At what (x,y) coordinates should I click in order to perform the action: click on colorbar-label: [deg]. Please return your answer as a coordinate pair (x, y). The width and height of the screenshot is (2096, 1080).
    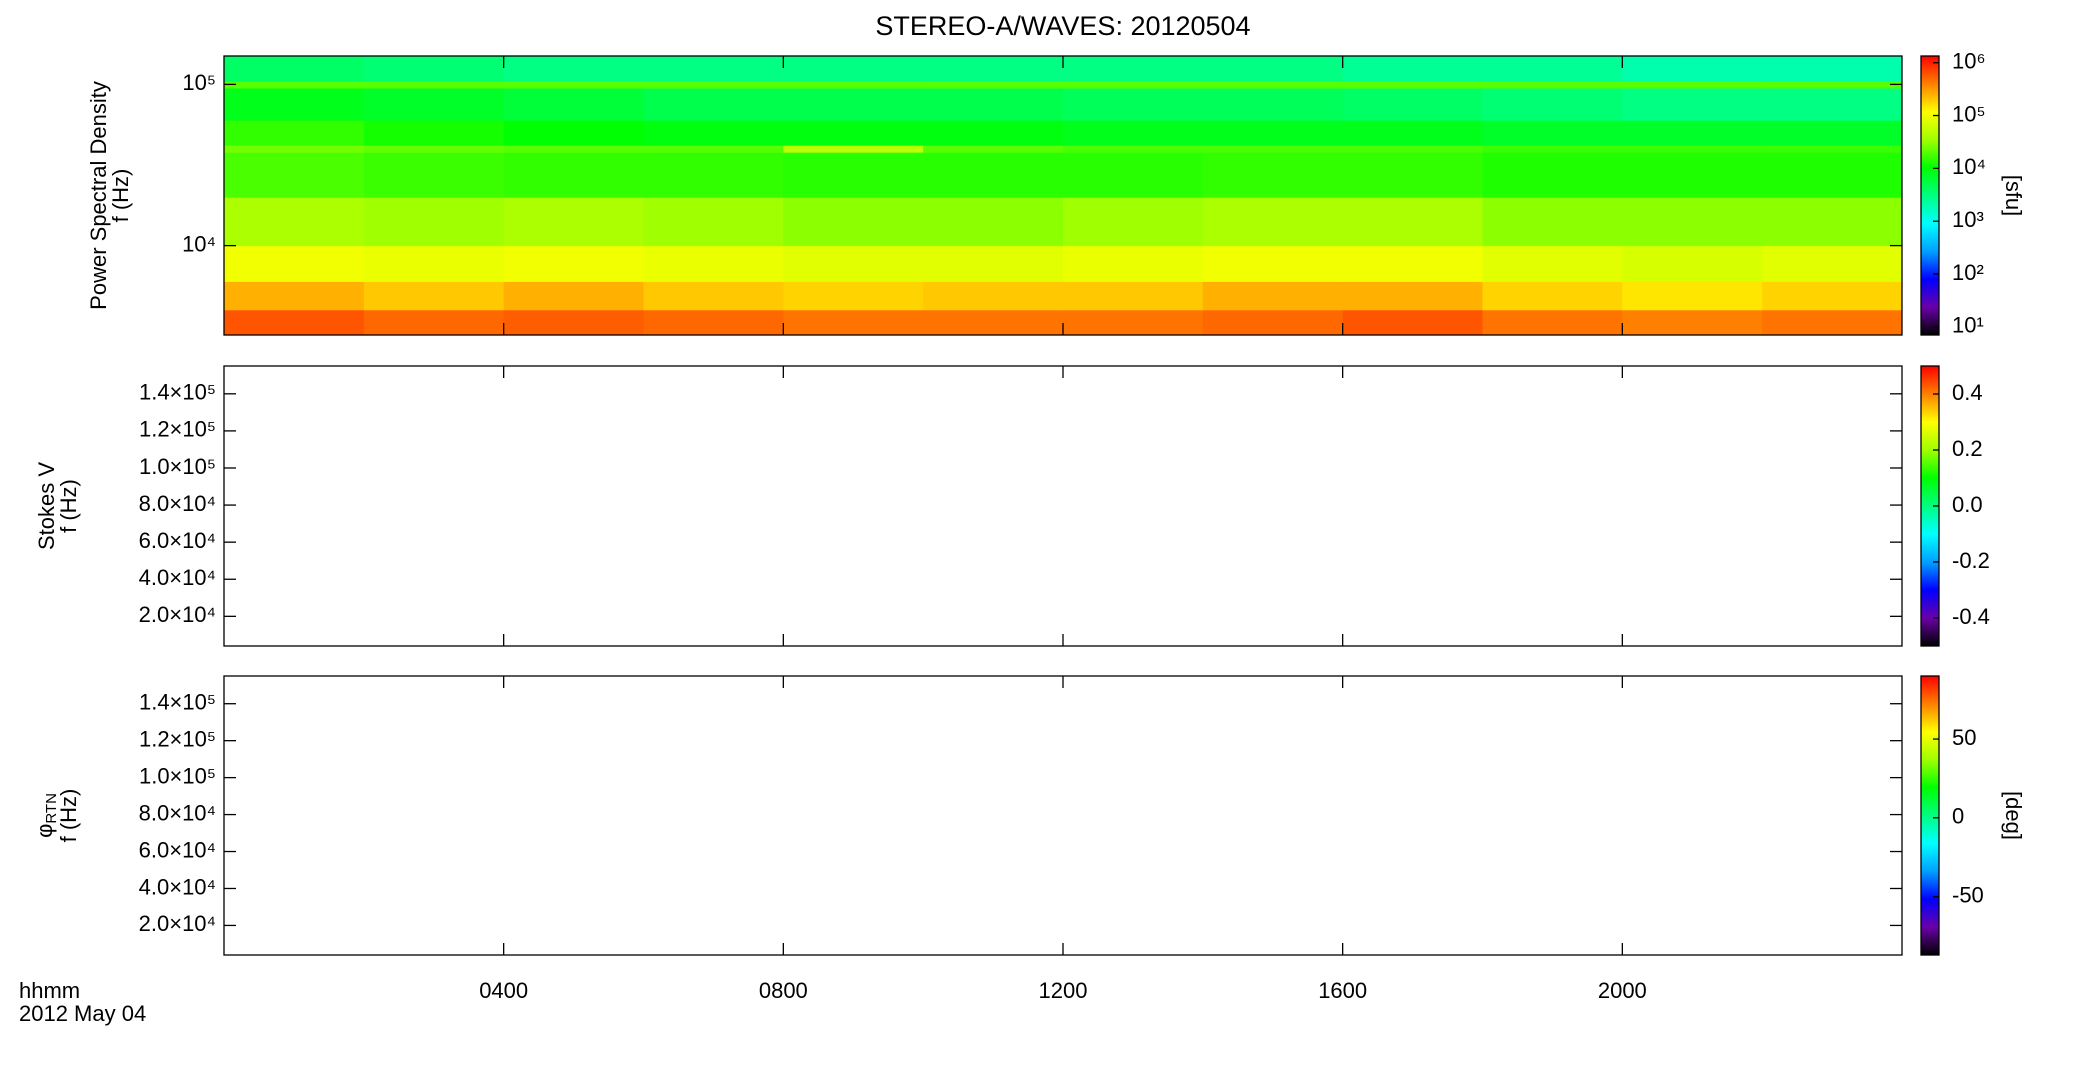
    Looking at the image, I should click on (2013, 815).